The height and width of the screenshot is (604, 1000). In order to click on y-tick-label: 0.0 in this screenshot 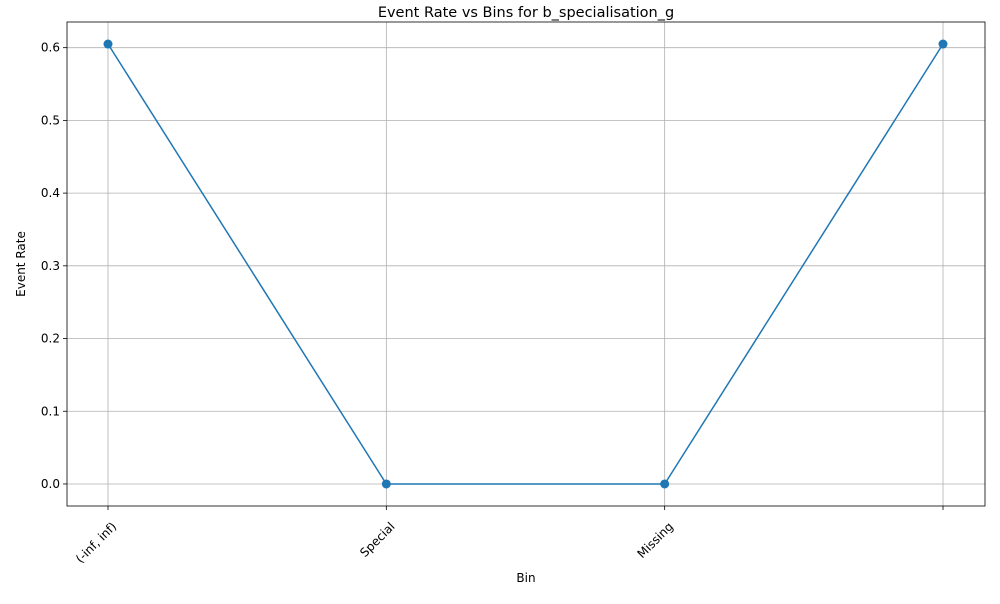, I will do `click(50, 484)`.